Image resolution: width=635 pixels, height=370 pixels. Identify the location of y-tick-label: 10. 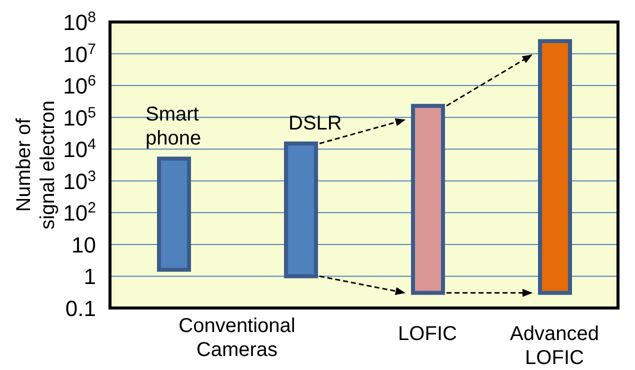
(84, 245).